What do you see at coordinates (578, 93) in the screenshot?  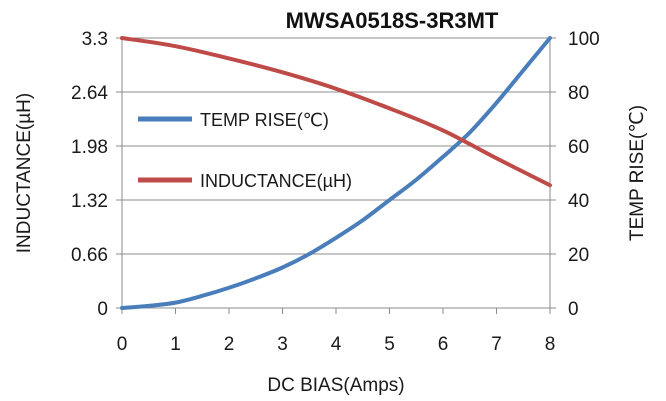 I see `y-right-tick-label: 80` at bounding box center [578, 93].